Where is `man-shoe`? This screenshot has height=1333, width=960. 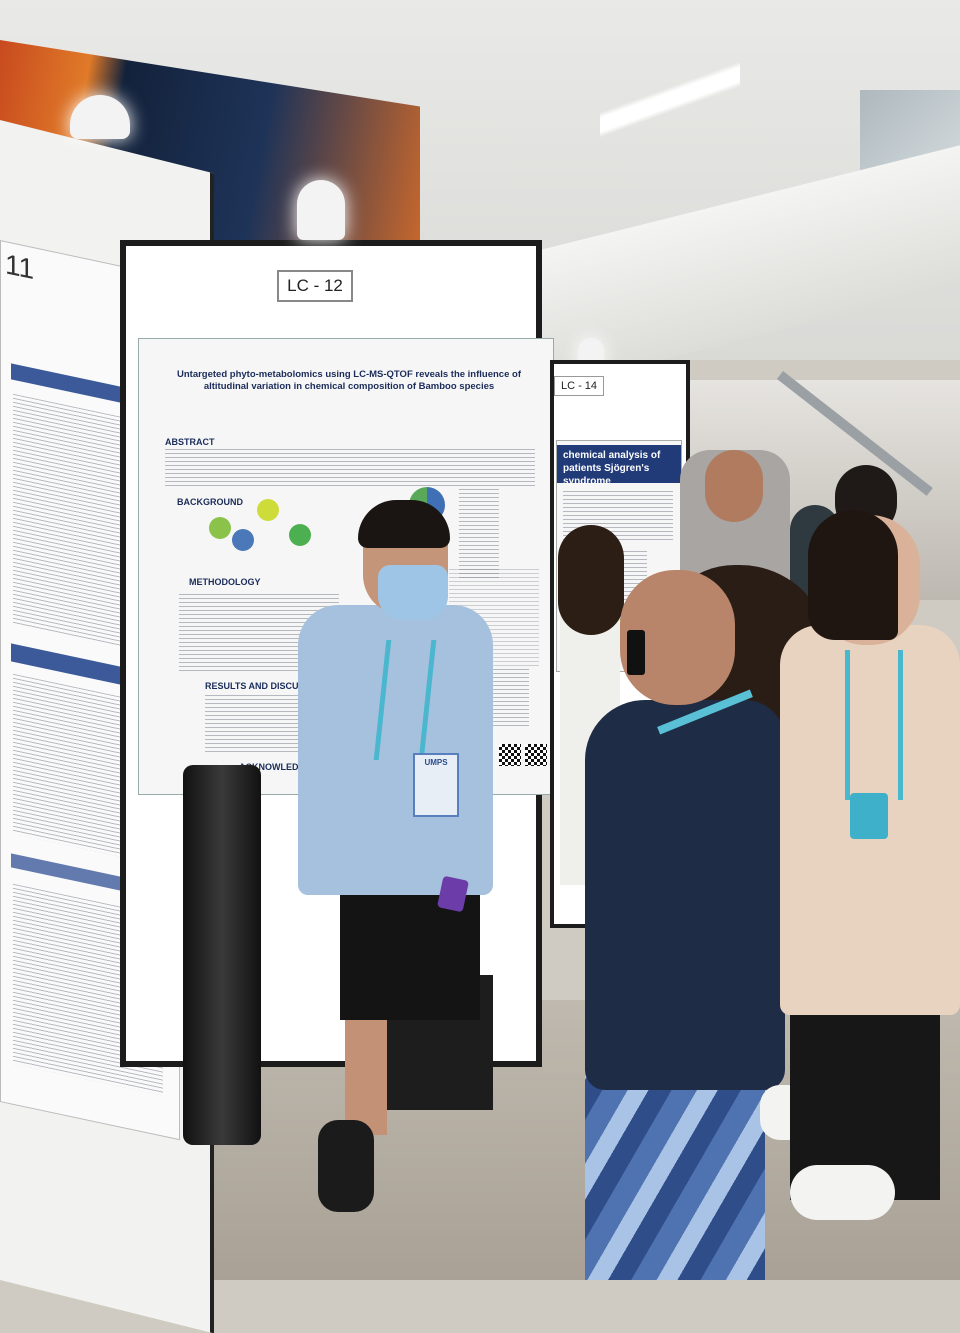
man-shoe is located at coordinates (346, 1166).